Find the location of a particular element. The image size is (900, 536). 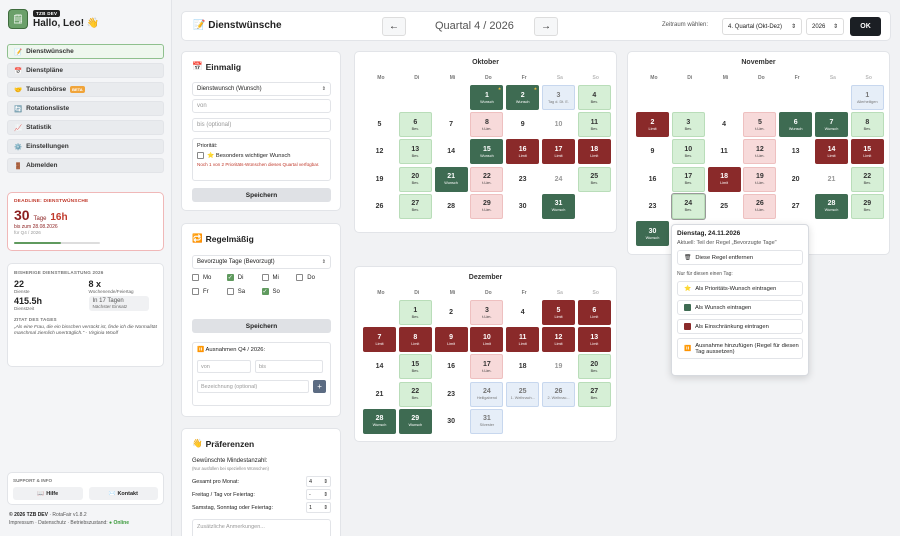

quarter-select: 4. Quartal (Okt-Dez) ⇕ is located at coordinates (762, 26).